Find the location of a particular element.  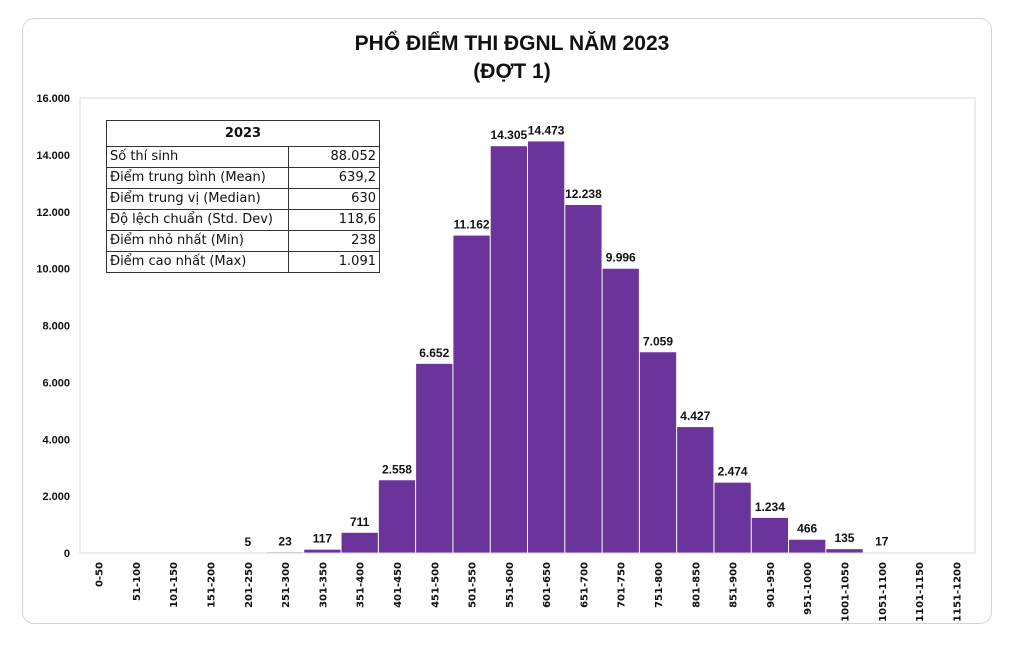

y-tick-label: 14.000 is located at coordinates (53, 156).